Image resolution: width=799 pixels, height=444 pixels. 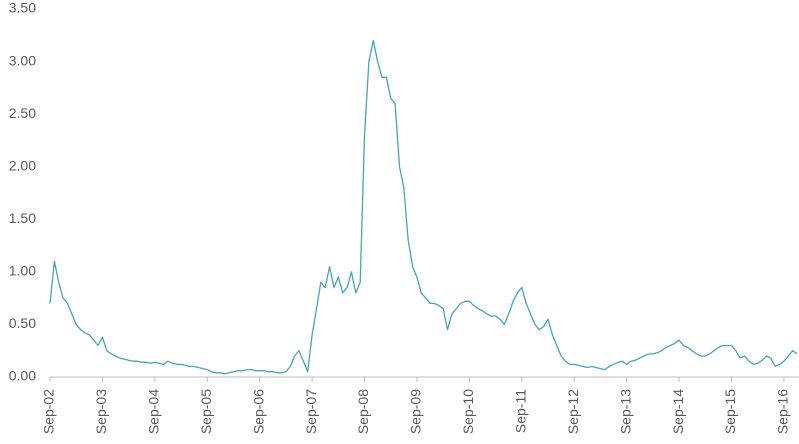 What do you see at coordinates (22, 218) in the screenshot?
I see `y-tick-label: 1.50` at bounding box center [22, 218].